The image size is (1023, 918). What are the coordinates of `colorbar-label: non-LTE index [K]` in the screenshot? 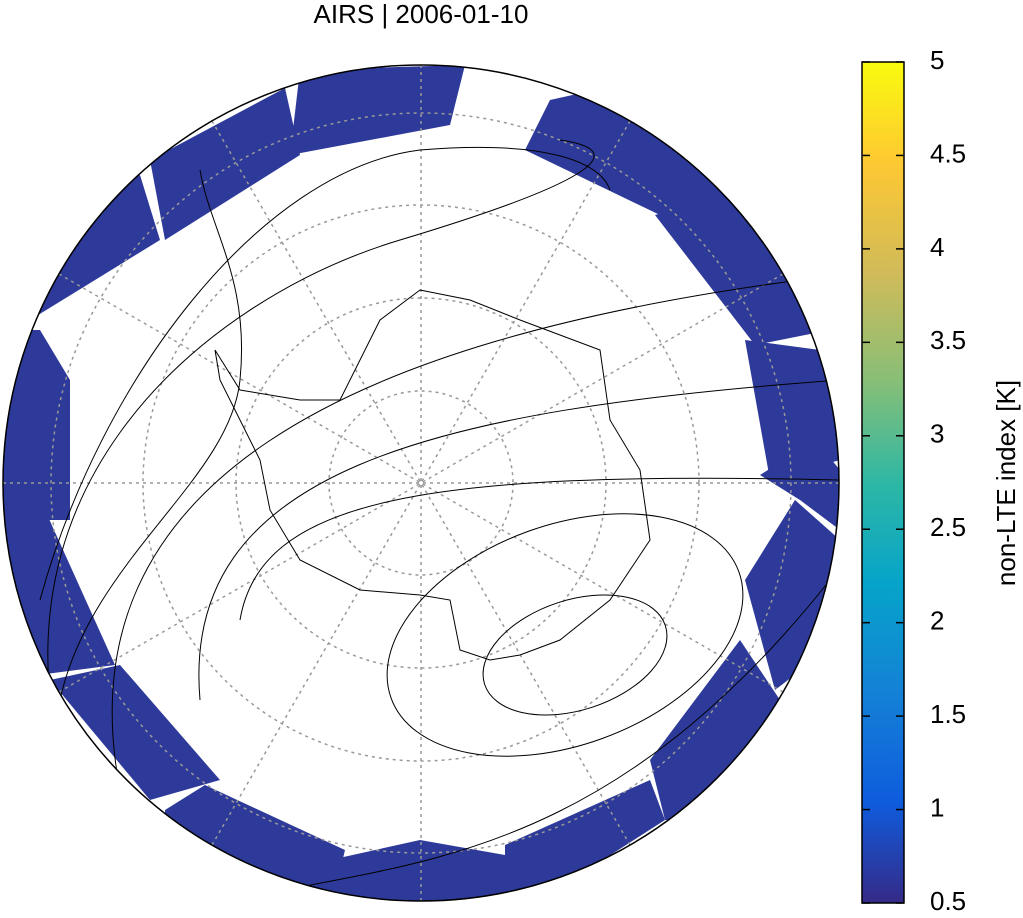 It's located at (1006, 483).